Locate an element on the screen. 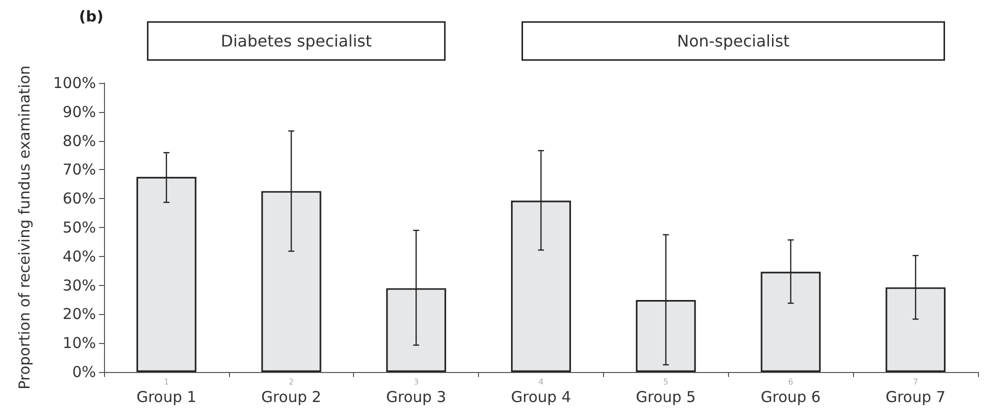  y-tick-label: 50% is located at coordinates (79, 227).